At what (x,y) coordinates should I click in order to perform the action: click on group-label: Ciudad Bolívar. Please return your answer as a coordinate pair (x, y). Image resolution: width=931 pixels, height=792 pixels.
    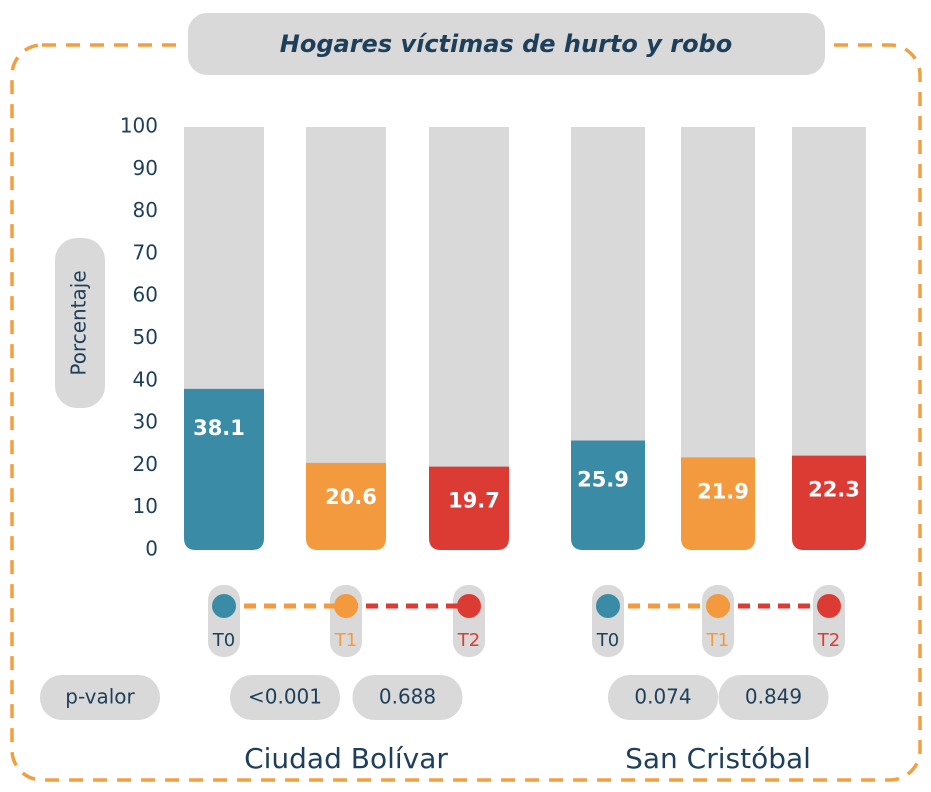
    Looking at the image, I should click on (346, 758).